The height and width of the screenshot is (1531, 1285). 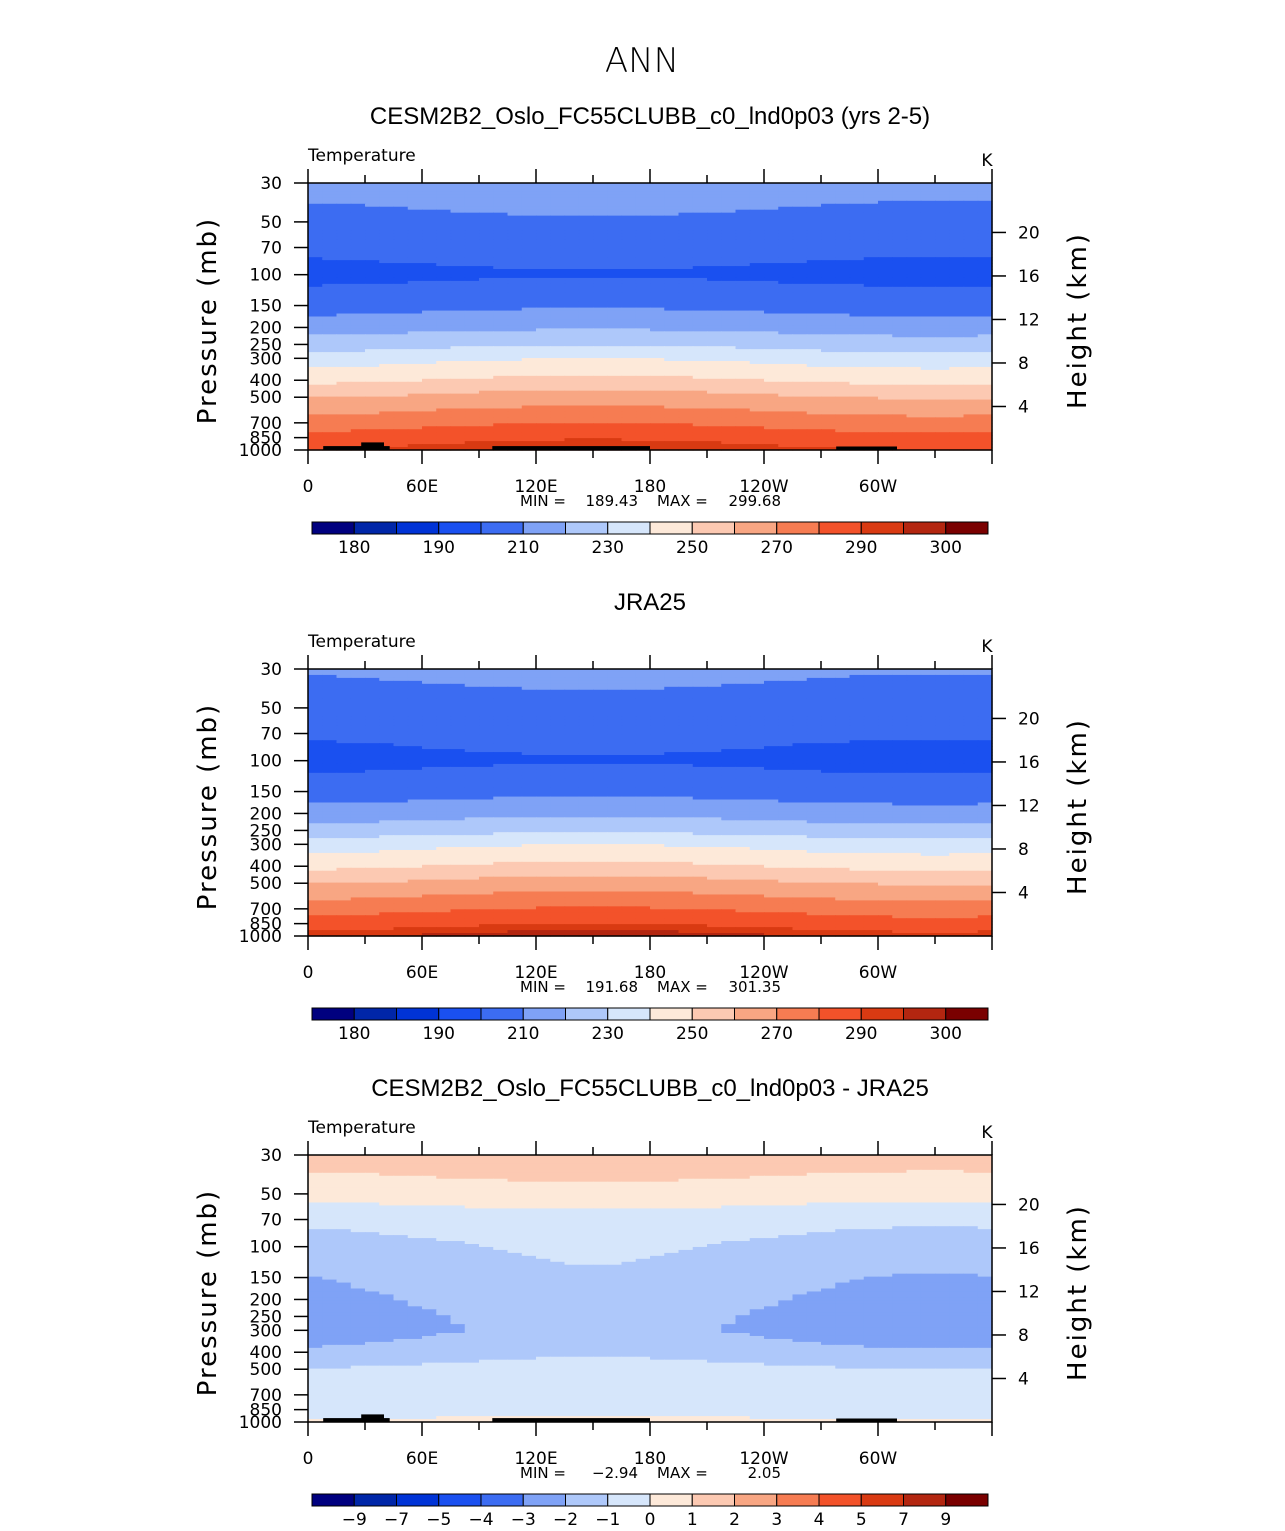 I want to click on y2-tick-label: 16, so click(x=1029, y=277).